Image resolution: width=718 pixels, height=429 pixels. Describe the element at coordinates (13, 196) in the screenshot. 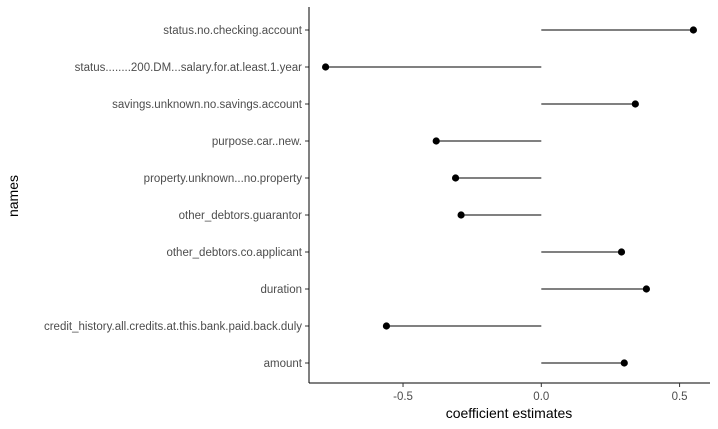

I see `y-axis-title: names` at that location.